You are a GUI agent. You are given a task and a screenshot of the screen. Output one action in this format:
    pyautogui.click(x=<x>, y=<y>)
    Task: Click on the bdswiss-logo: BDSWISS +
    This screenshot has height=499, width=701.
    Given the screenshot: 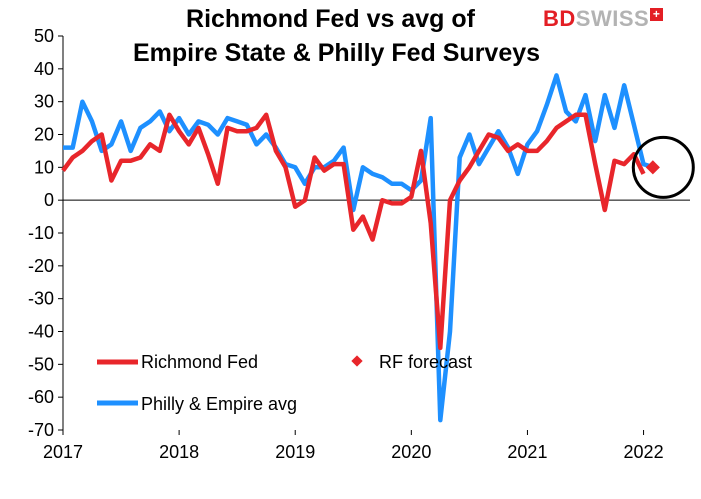 What is the action you would take?
    pyautogui.click(x=603, y=21)
    